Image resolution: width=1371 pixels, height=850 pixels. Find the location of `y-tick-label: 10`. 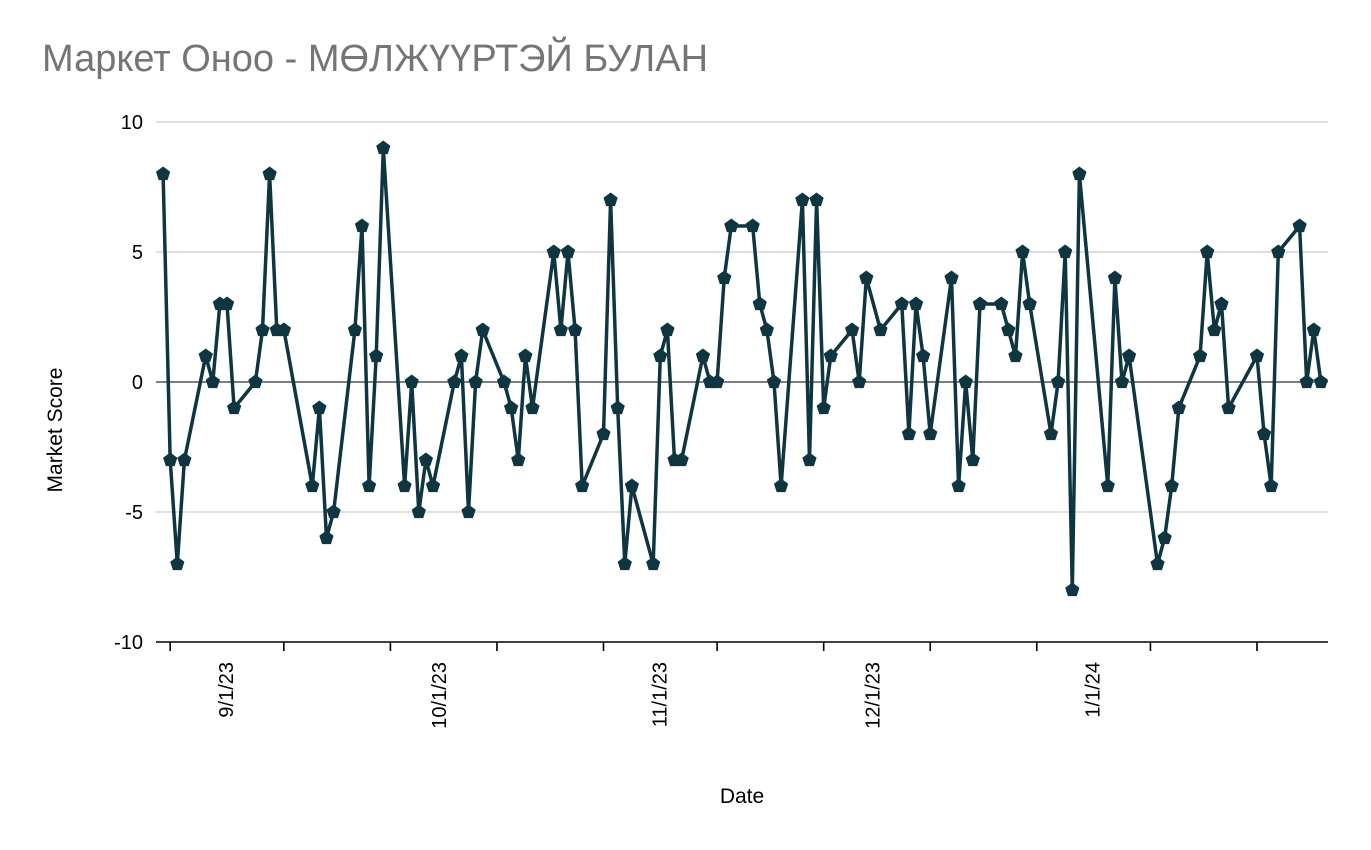

y-tick-label: 10 is located at coordinates (132, 123).